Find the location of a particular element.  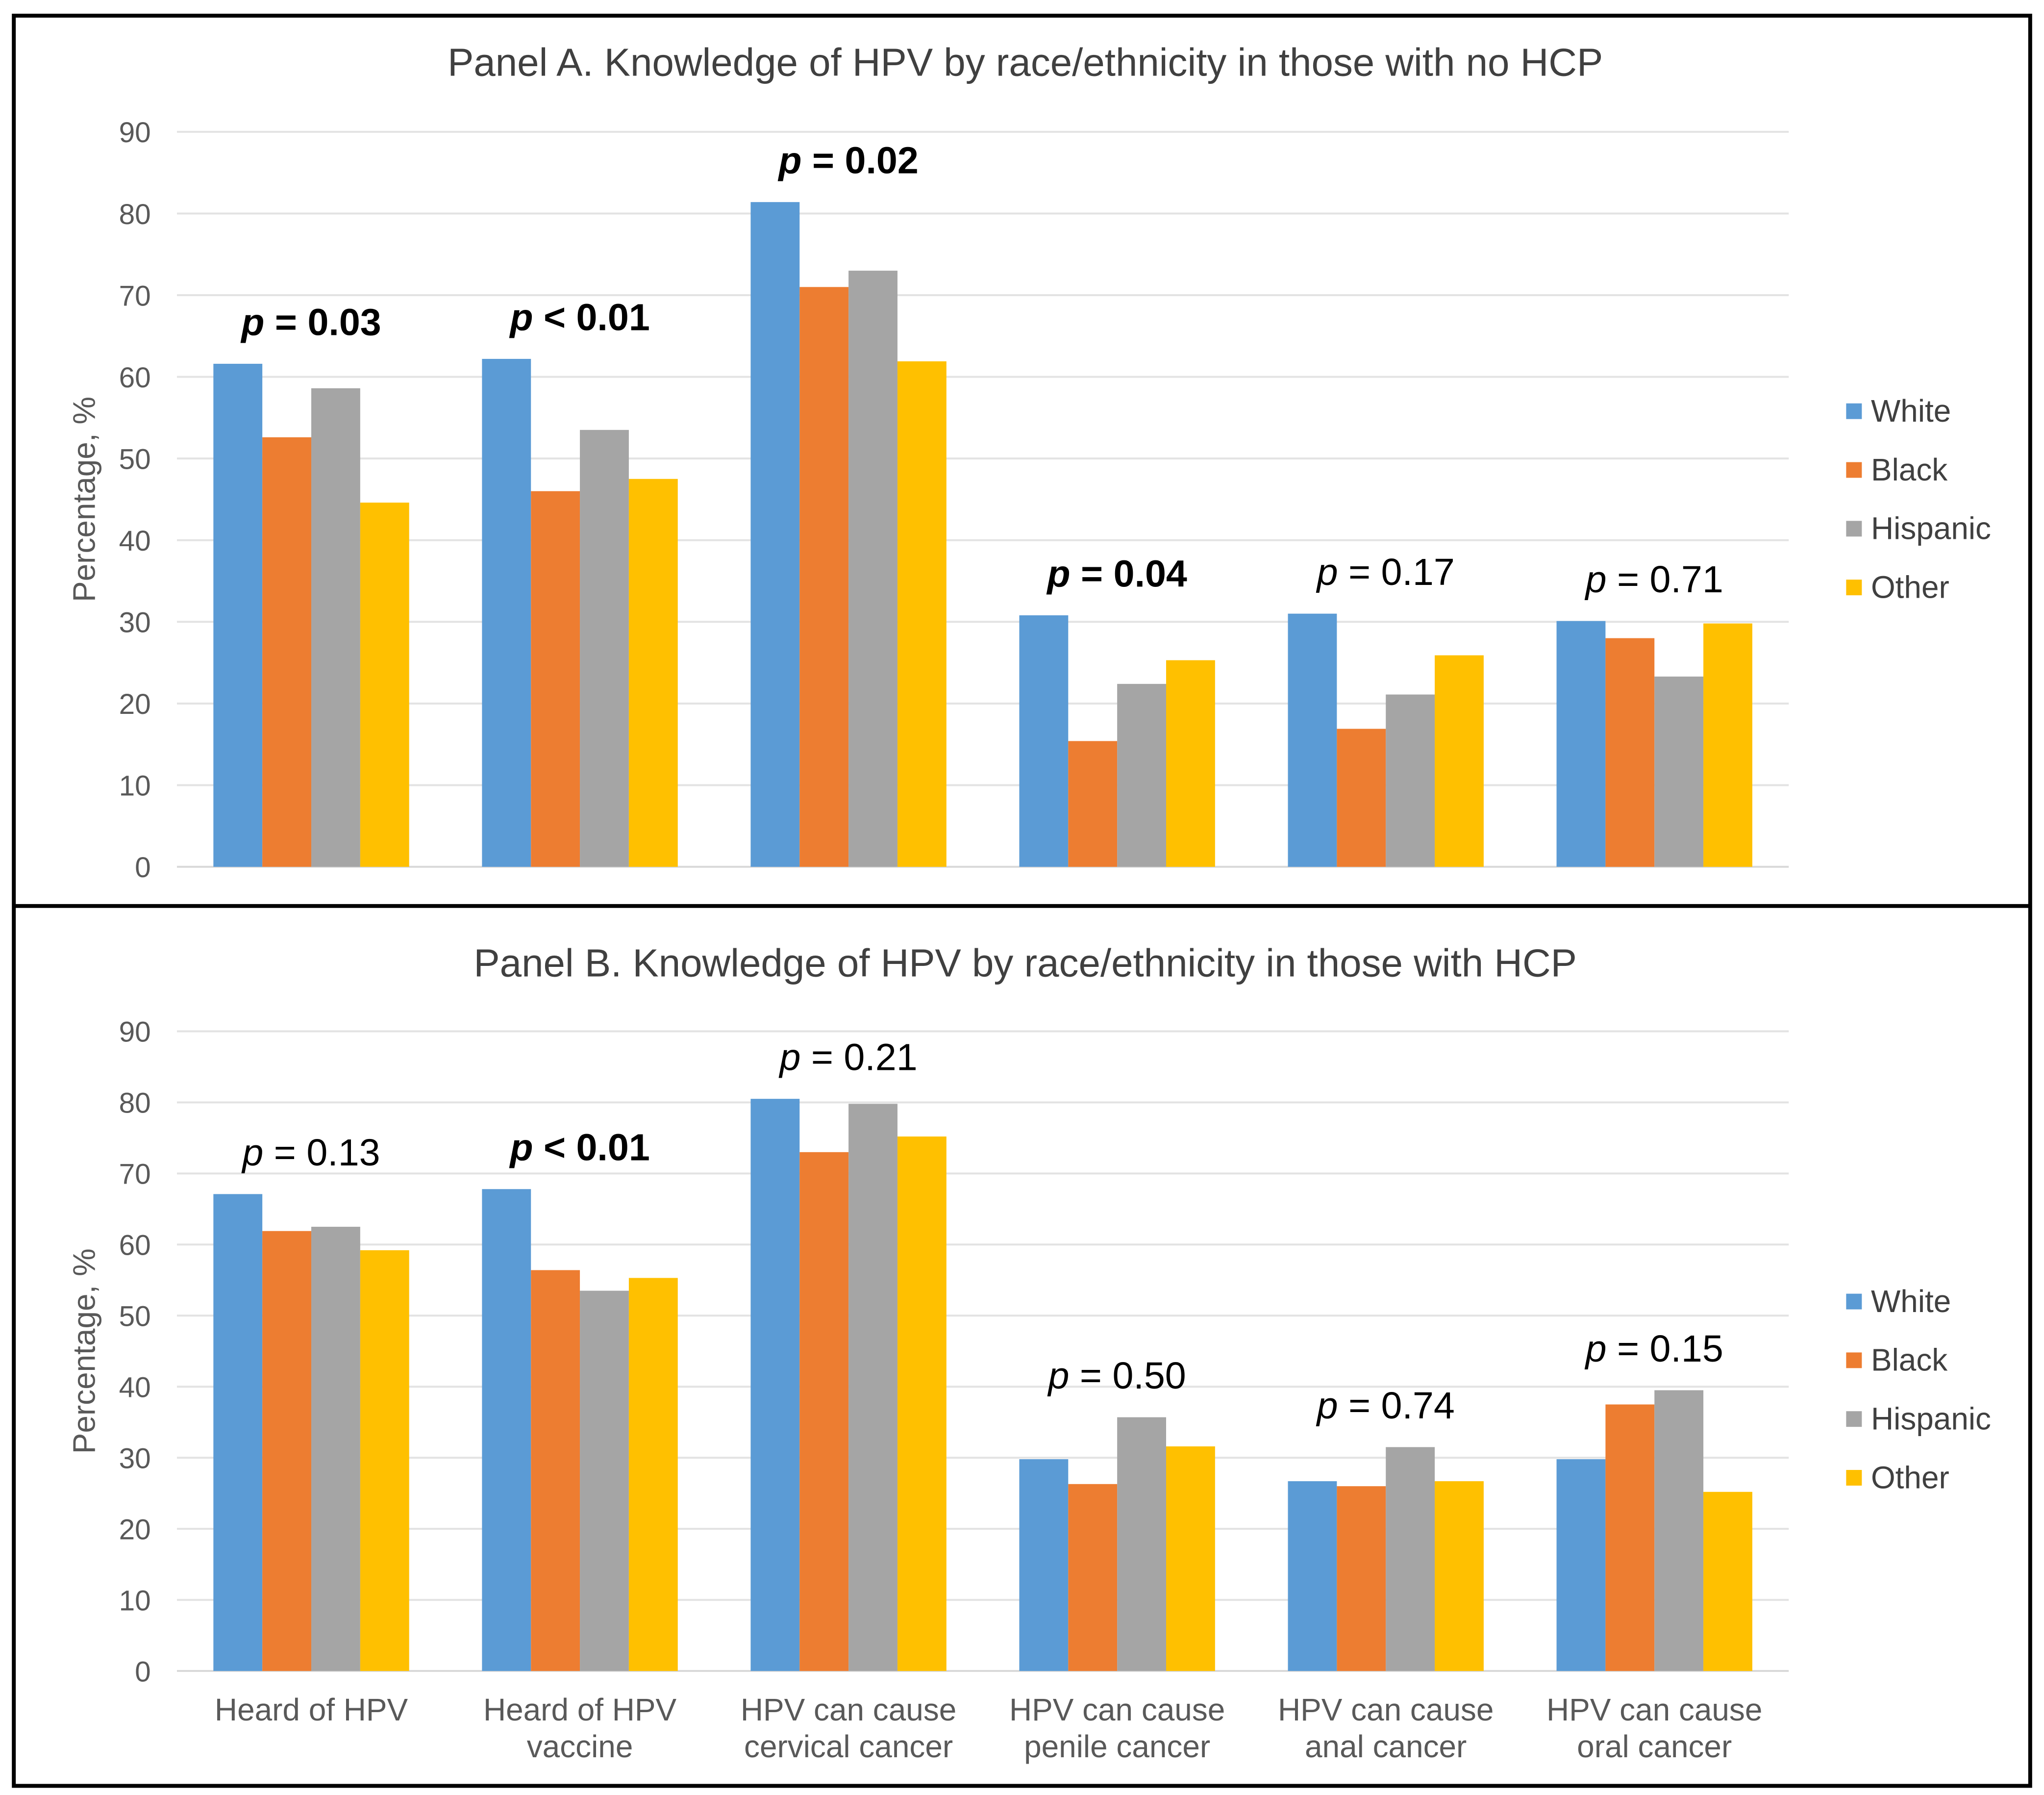

p-value-label: p = 0.03 is located at coordinates (310, 322).